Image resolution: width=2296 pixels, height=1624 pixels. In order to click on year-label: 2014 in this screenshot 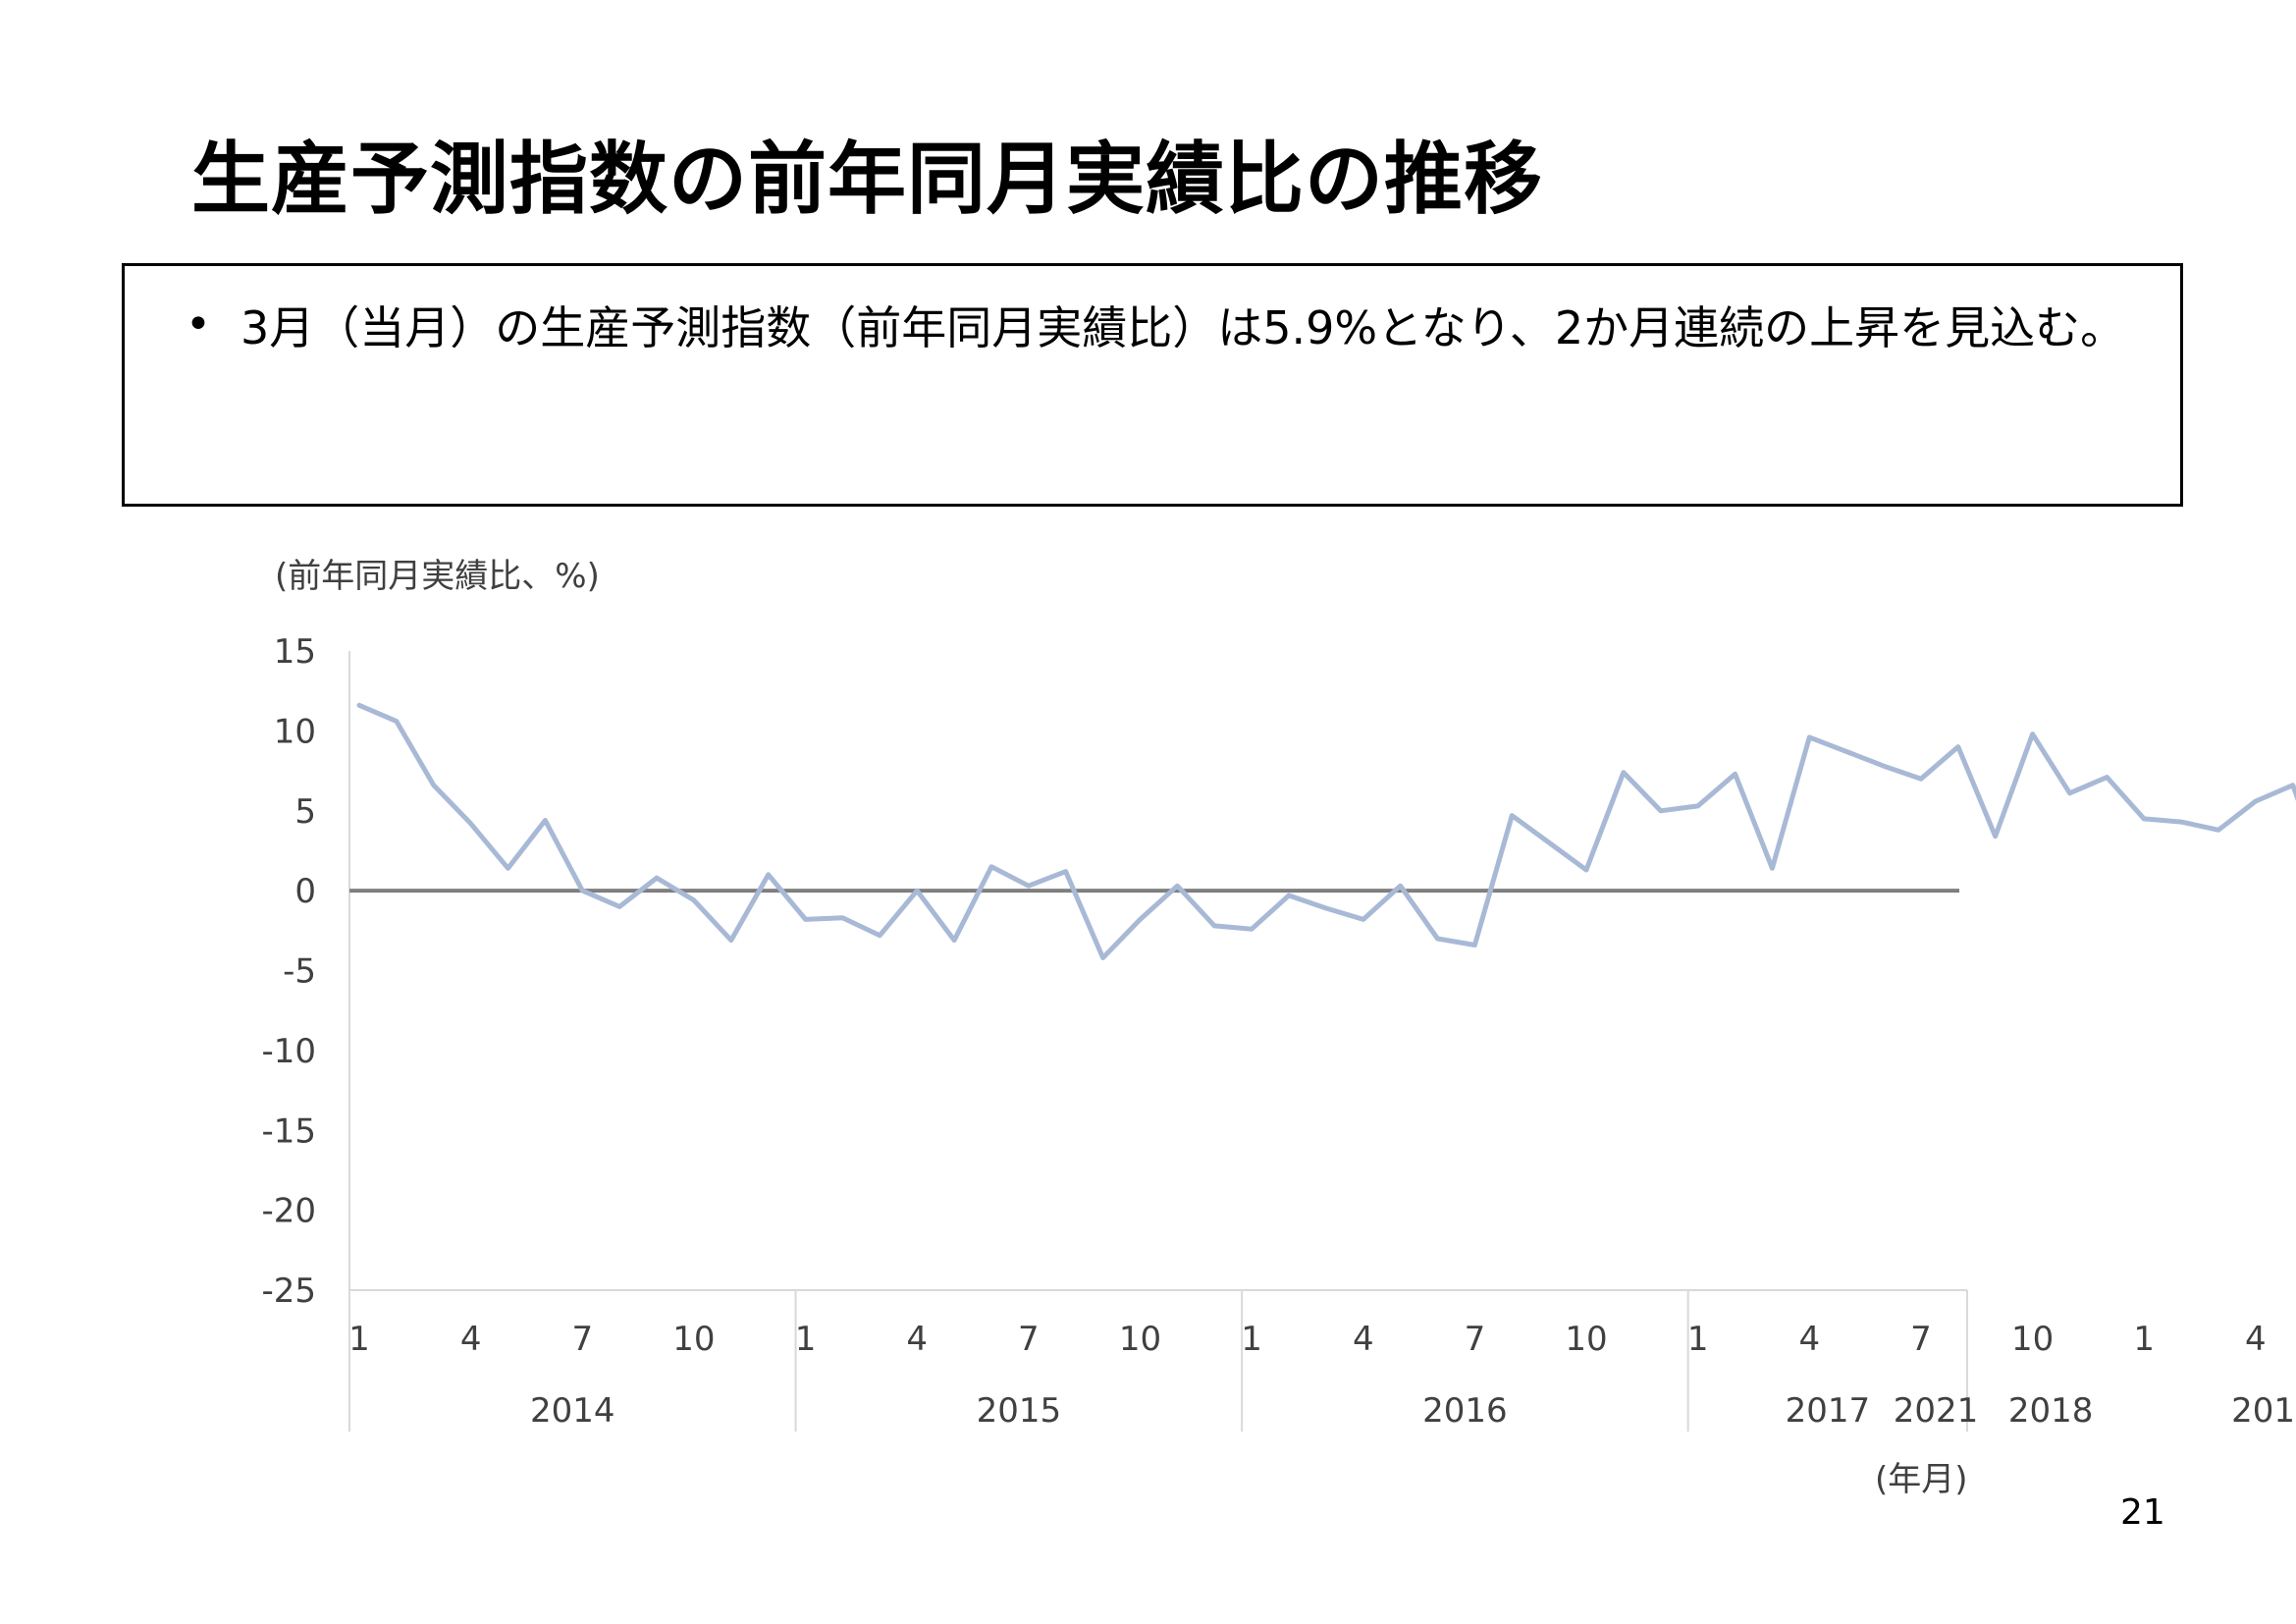, I will do `click(572, 1411)`.